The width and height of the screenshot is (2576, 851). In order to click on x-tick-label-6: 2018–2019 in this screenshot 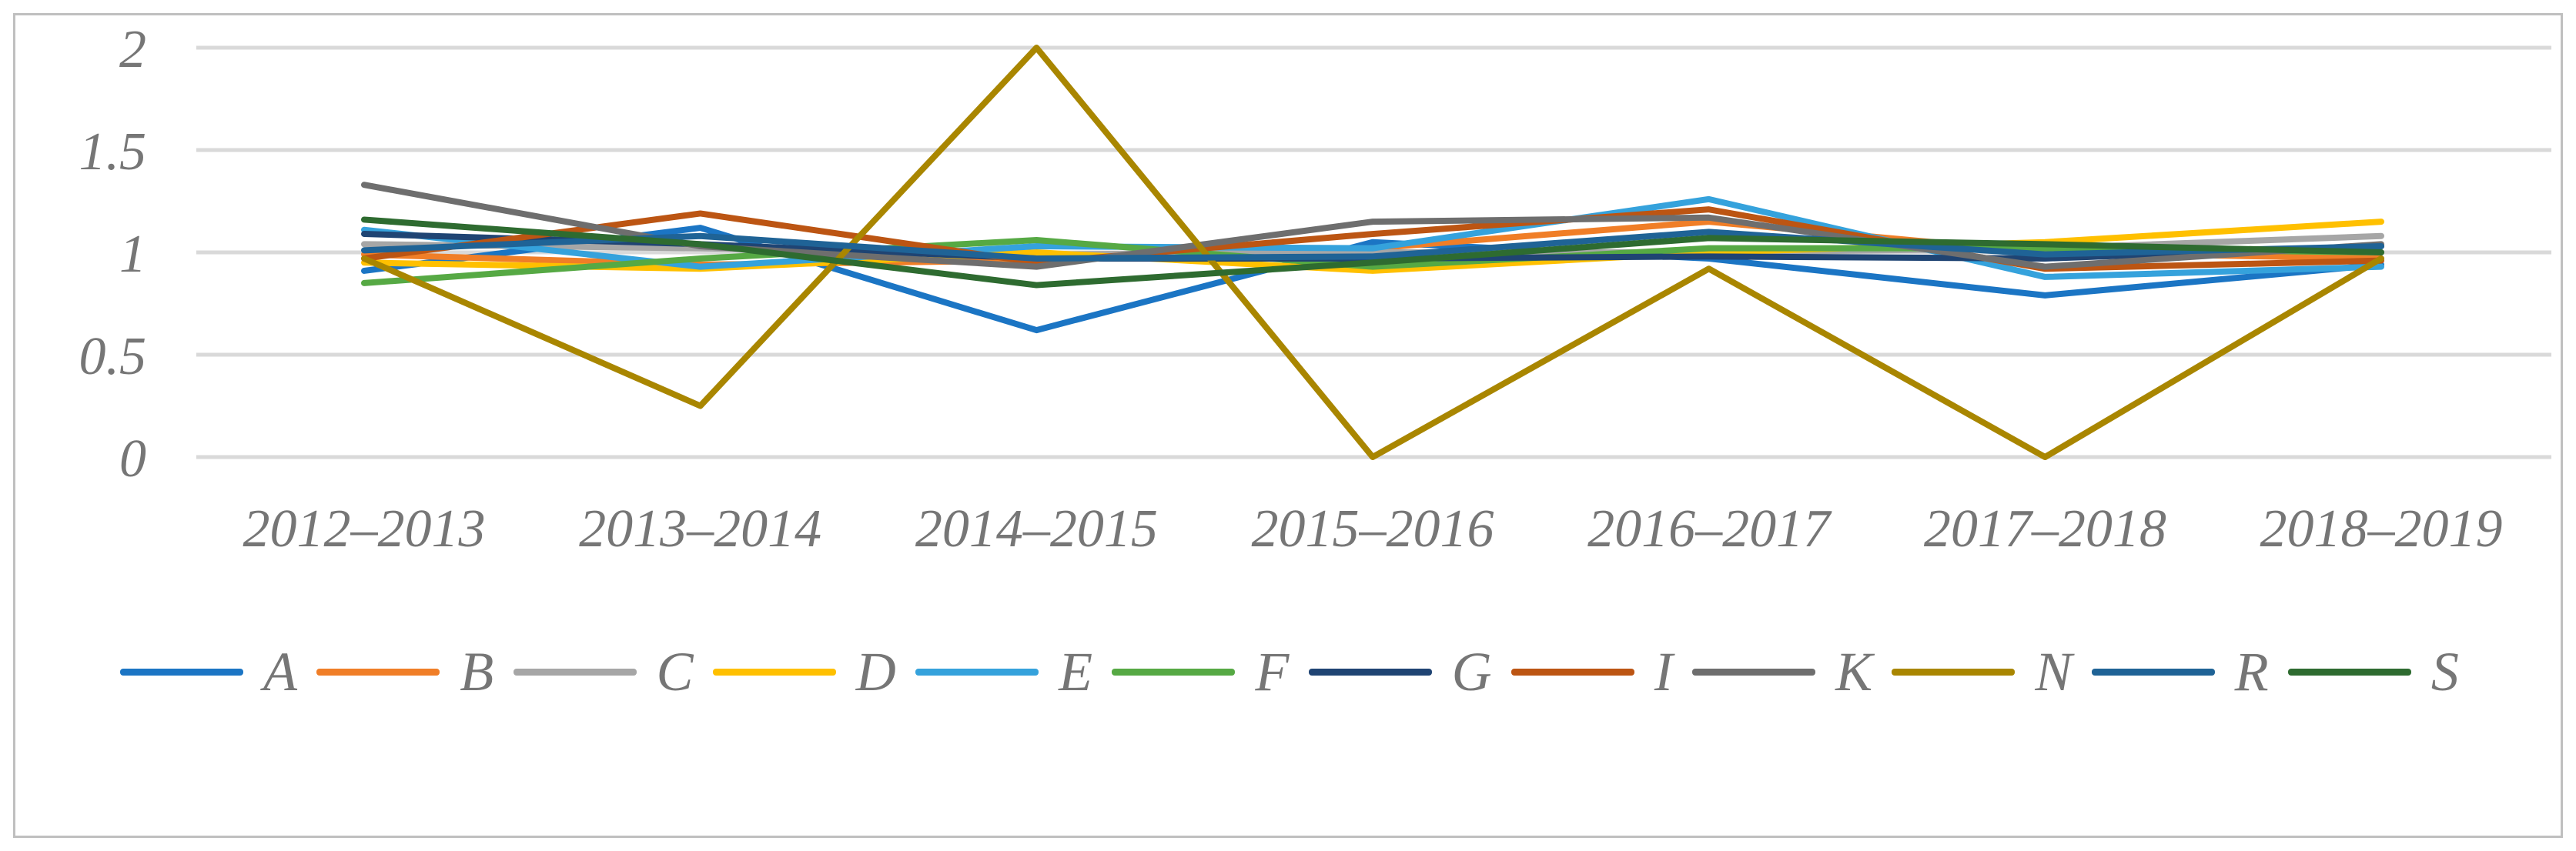, I will do `click(2381, 529)`.